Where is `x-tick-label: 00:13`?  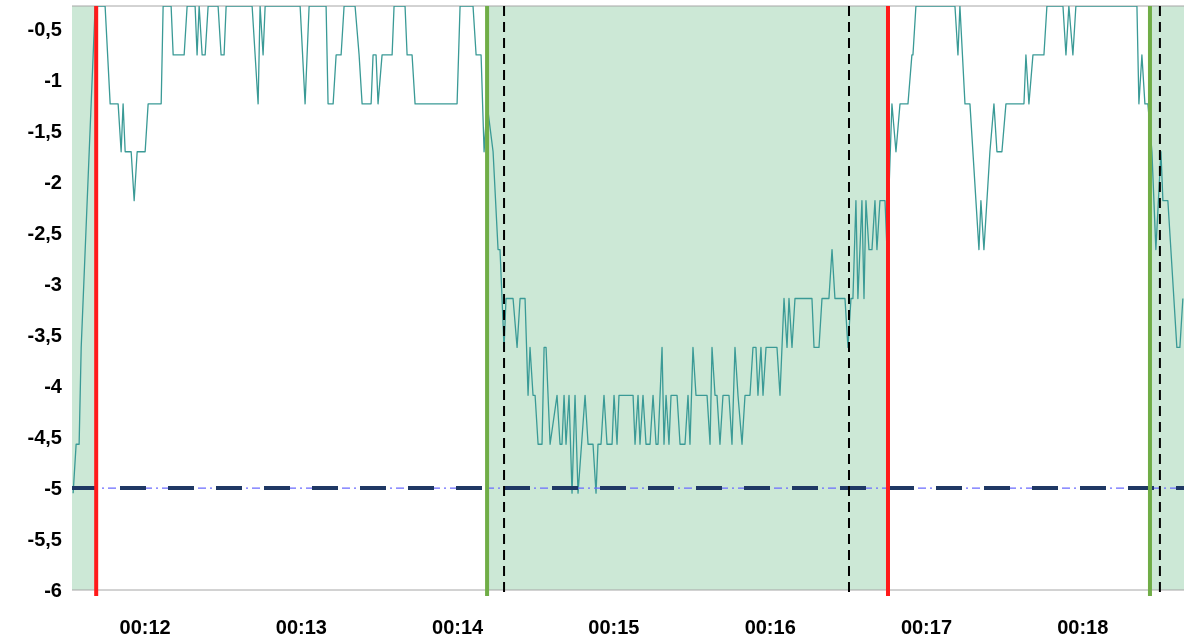
x-tick-label: 00:13 is located at coordinates (301, 627).